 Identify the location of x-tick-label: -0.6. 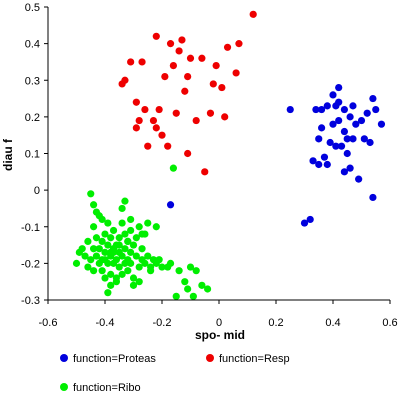
(48, 323).